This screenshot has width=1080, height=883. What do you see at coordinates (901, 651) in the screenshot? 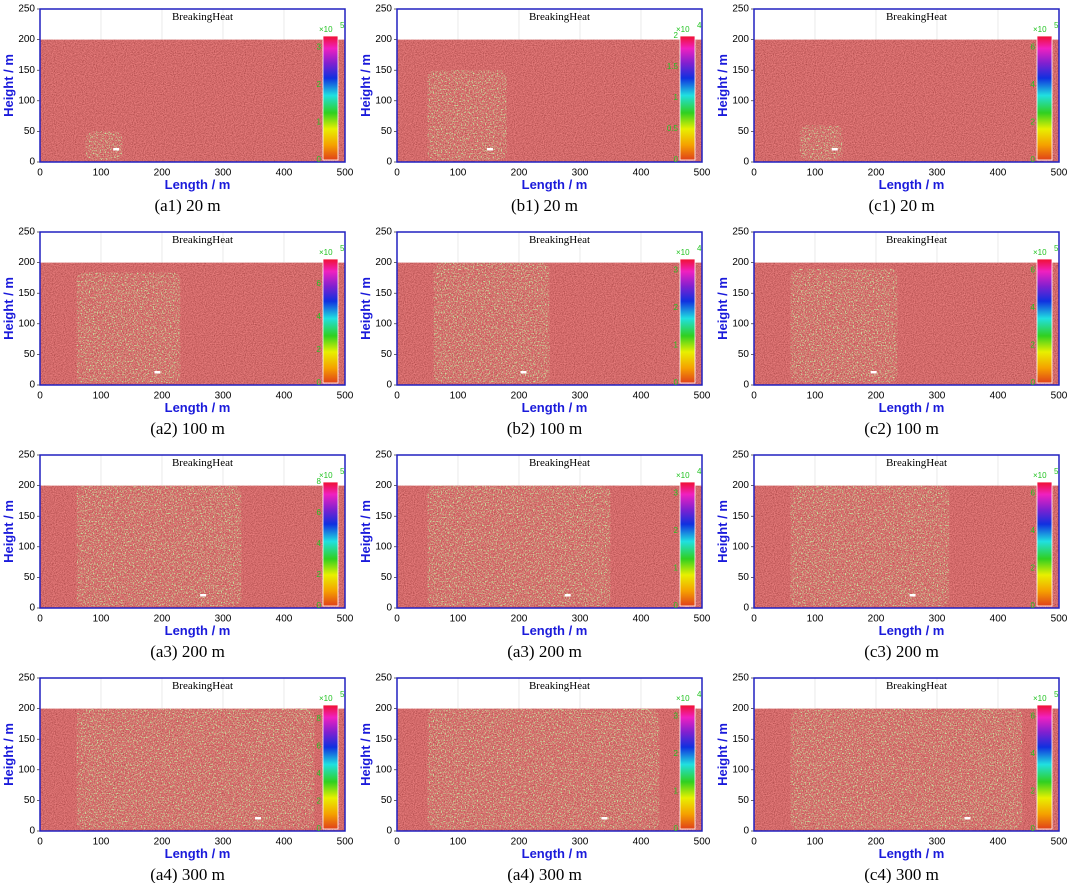
I see `caption: (c3) 200 m` at bounding box center [901, 651].